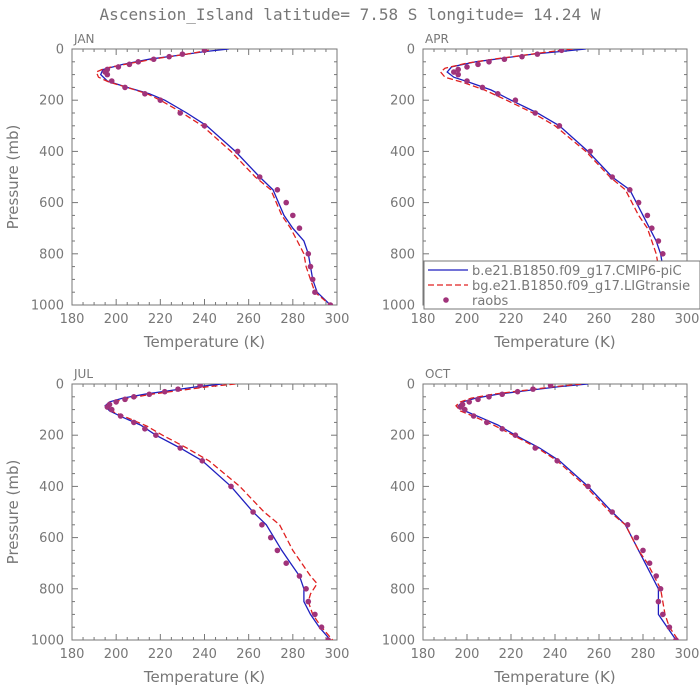 The height and width of the screenshot is (700, 700). What do you see at coordinates (577, 271) in the screenshot?
I see `legend-label: b.e21.B1850.f09_g17.CMIP6-piC` at bounding box center [577, 271].